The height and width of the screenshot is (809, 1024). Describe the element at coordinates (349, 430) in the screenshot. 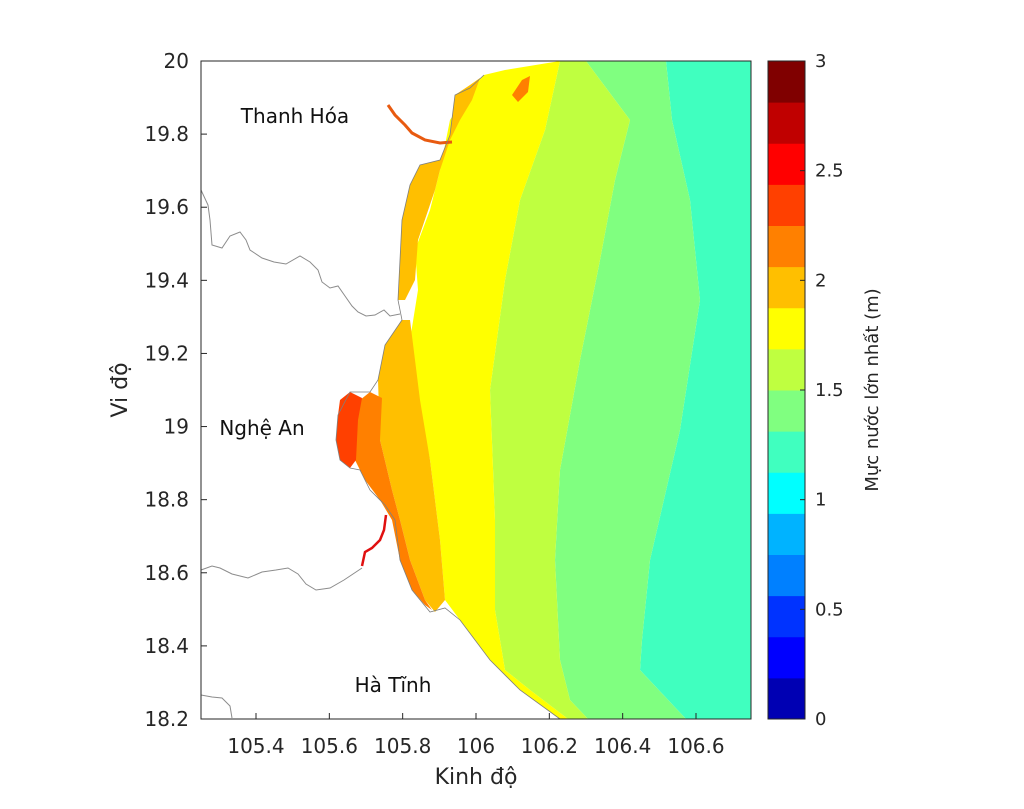

I see `zone-2.75` at that location.